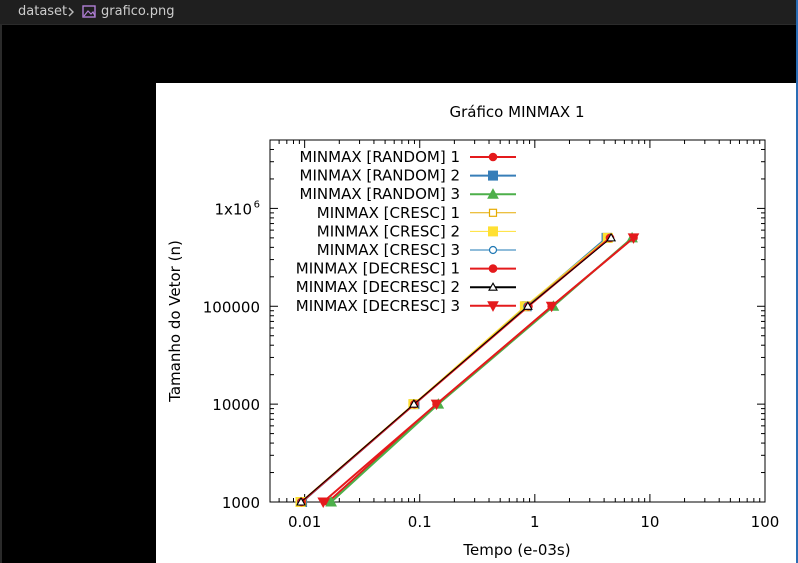  Describe the element at coordinates (138, 11) in the screenshot. I see `breadcrumb-file: grafico.png` at that location.